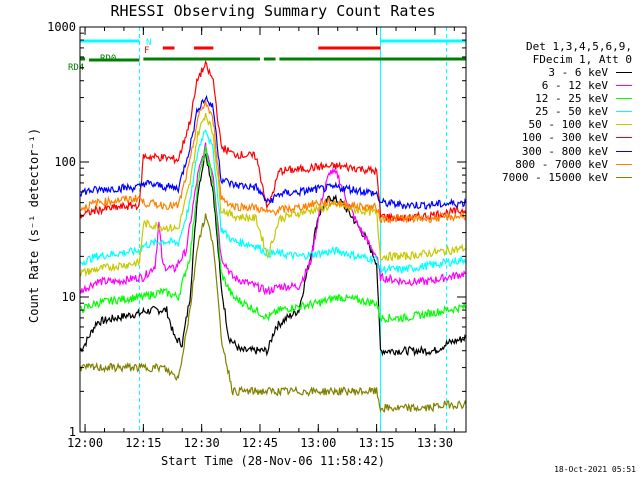 The image size is (640, 480). I want to click on legend-label-0: 3 - 6 keV, so click(578, 72).